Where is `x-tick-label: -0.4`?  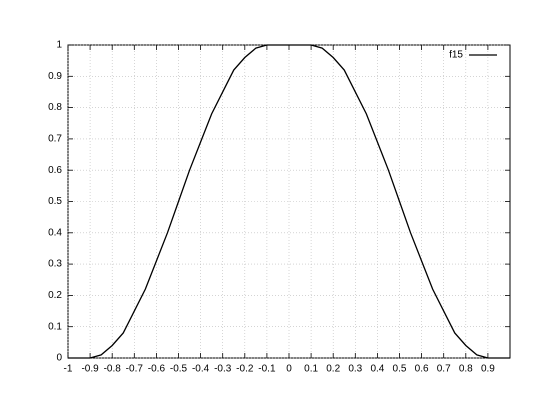
x-tick-label: -0.4 is located at coordinates (201, 369).